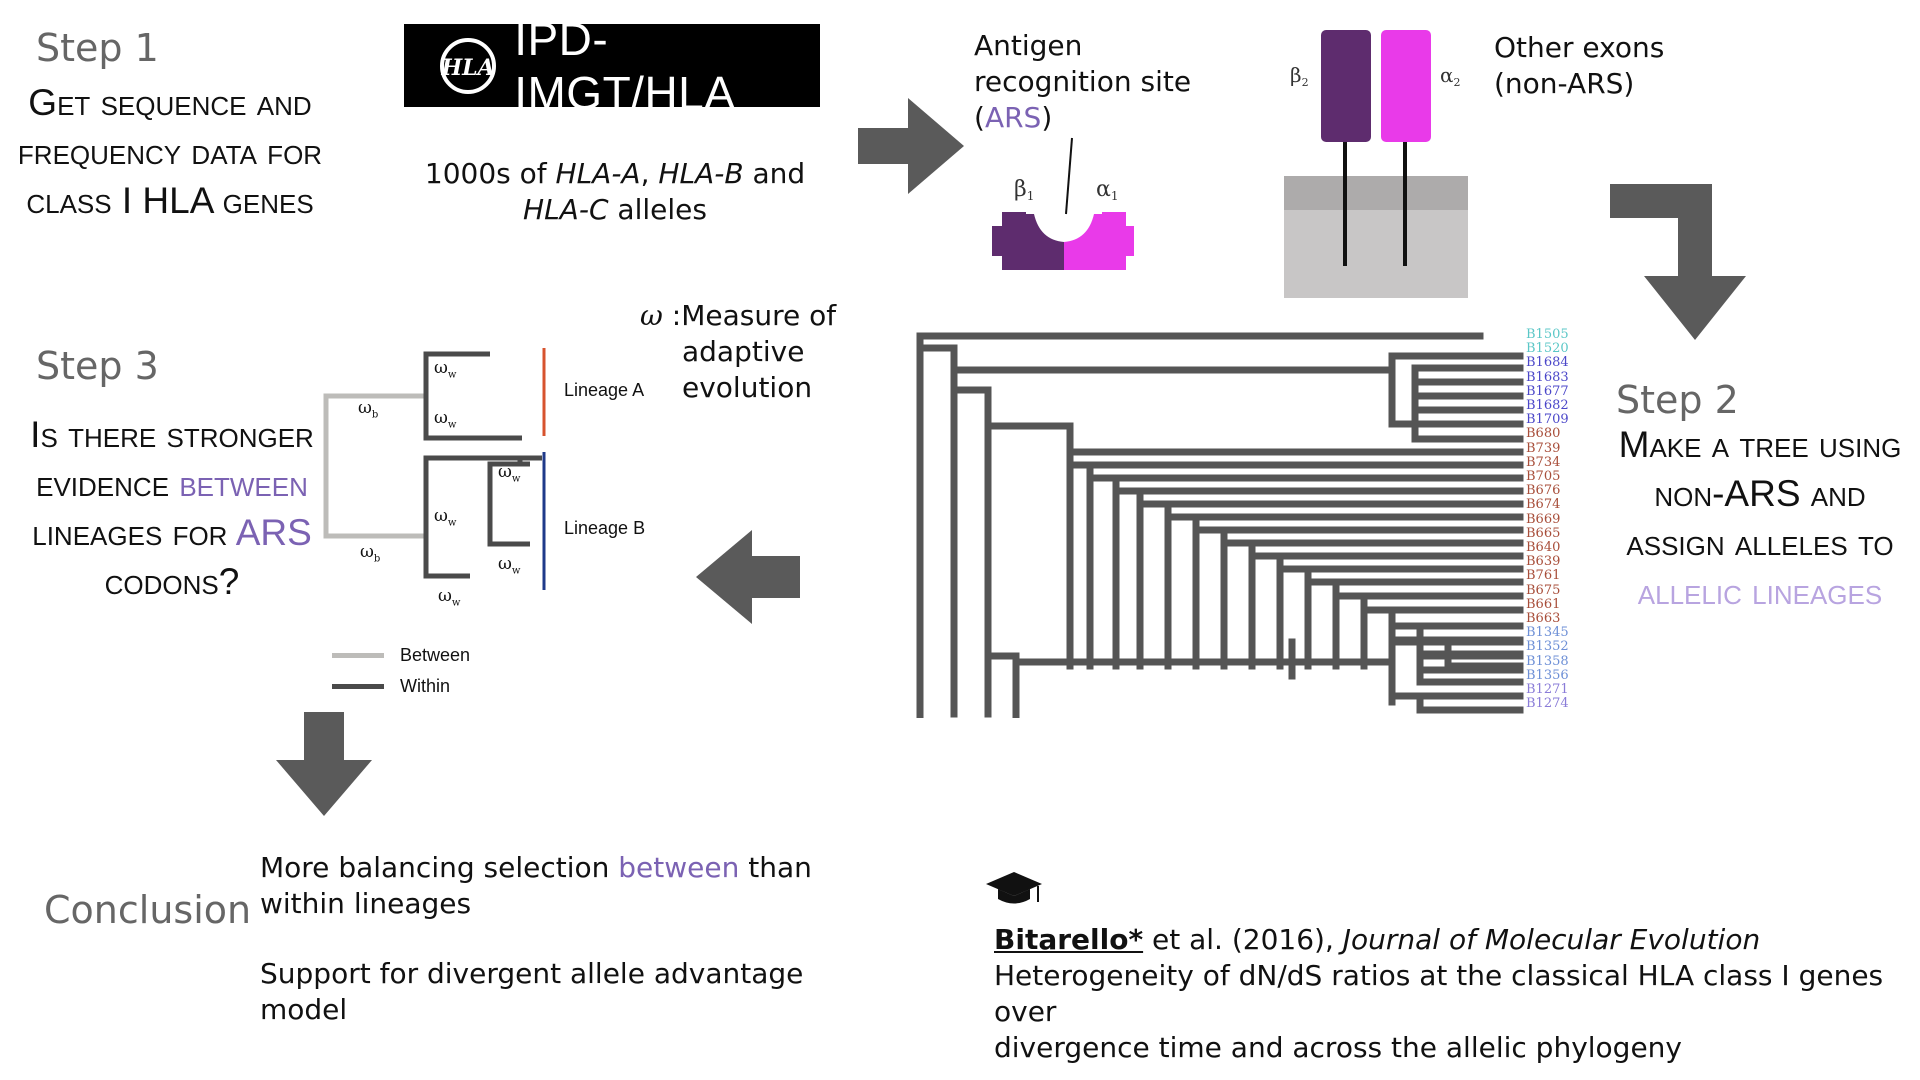 This screenshot has height=1080, width=1920. I want to click on conclusion-l4: model, so click(304, 1009).